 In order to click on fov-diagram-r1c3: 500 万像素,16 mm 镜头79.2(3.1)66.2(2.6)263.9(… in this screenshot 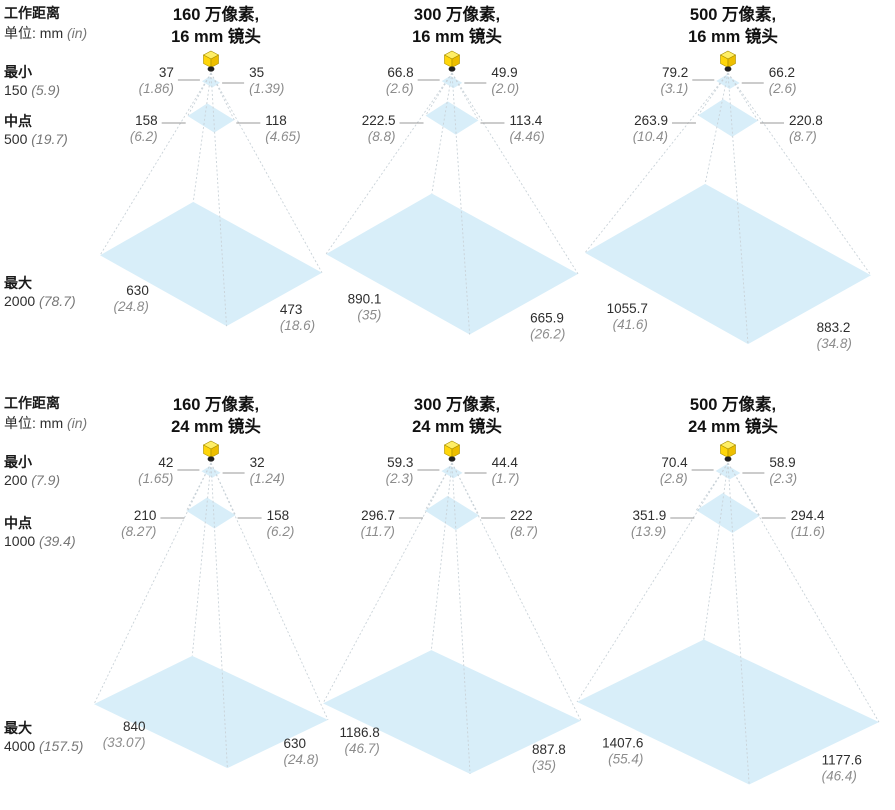, I will do `click(728, 178)`.